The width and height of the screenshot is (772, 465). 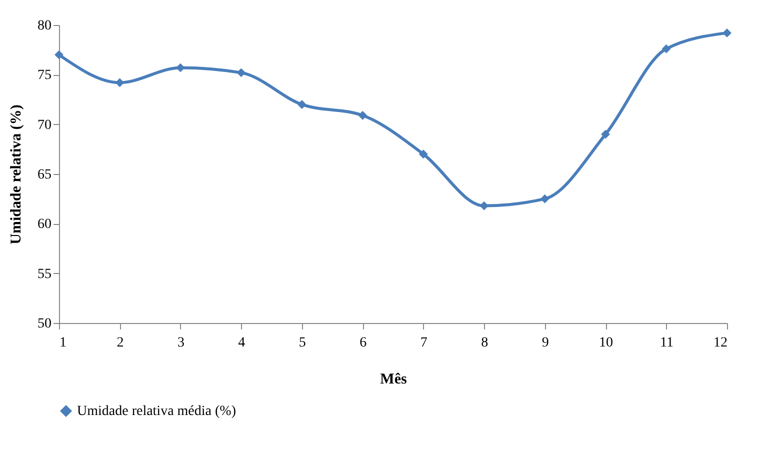 I want to click on x-tick-label: 10, so click(x=606, y=343).